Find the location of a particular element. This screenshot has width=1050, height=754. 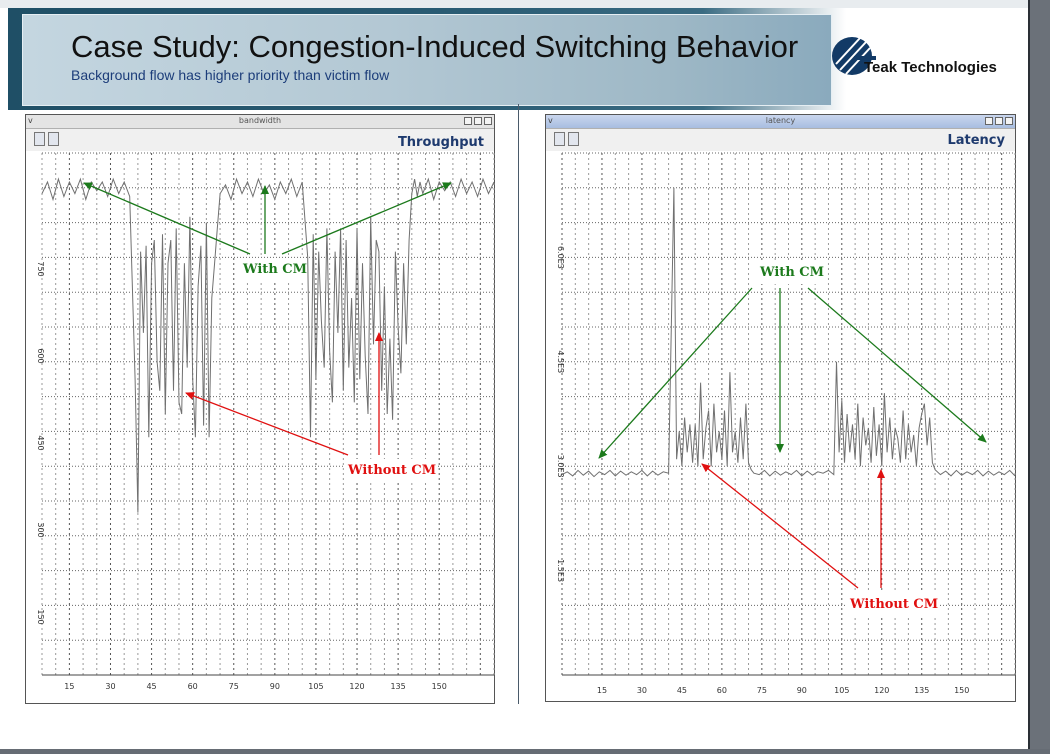

with-cm-label-right: With CM is located at coordinates (792, 272).